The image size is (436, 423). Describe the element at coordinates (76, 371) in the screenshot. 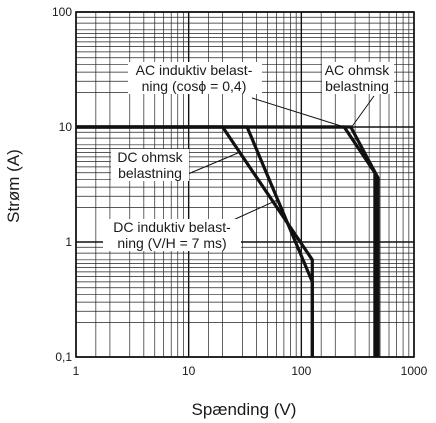

I see `x-tick-label: 1` at that location.